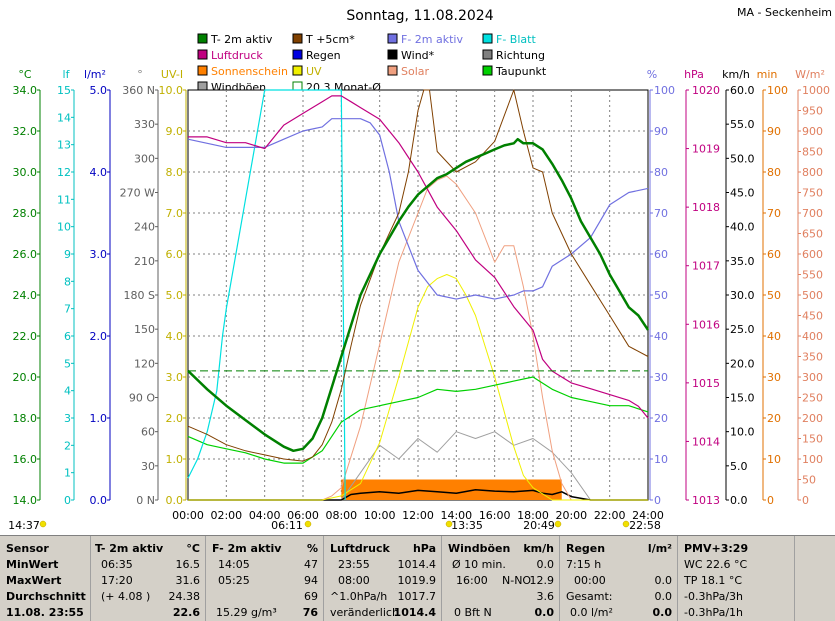 The width and height of the screenshot is (835, 621). What do you see at coordinates (25, 74) in the screenshot?
I see `axis-unit-temp: °C` at bounding box center [25, 74].